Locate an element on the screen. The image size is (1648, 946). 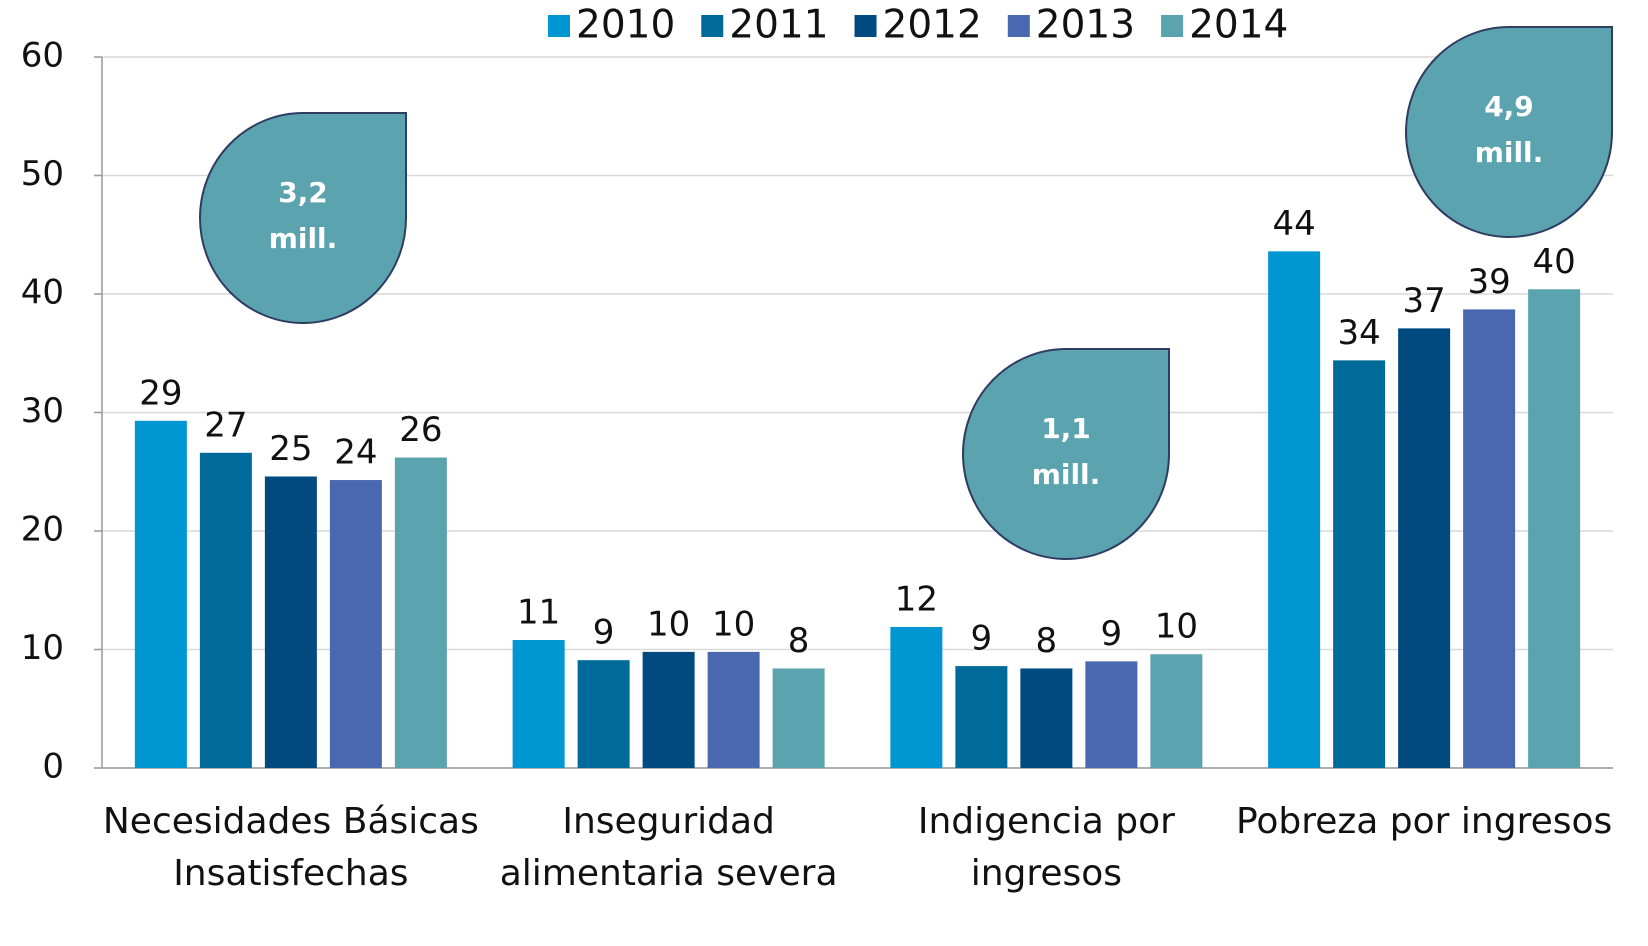
annotation-text: 4,9 is located at coordinates (1509, 106).